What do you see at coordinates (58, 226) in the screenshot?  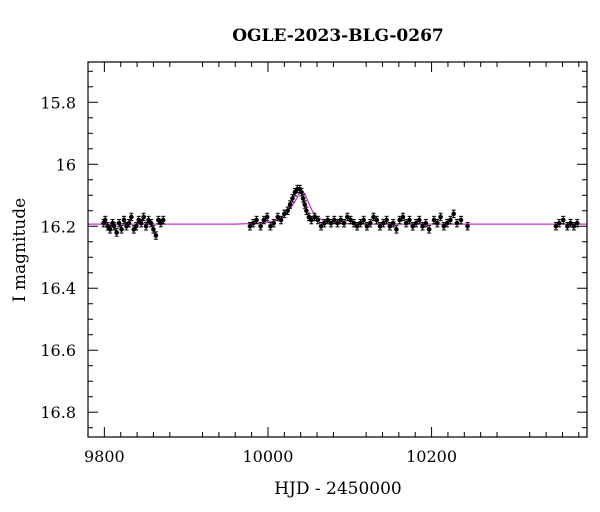 I see `y-tick-label: 16.2` at bounding box center [58, 226].